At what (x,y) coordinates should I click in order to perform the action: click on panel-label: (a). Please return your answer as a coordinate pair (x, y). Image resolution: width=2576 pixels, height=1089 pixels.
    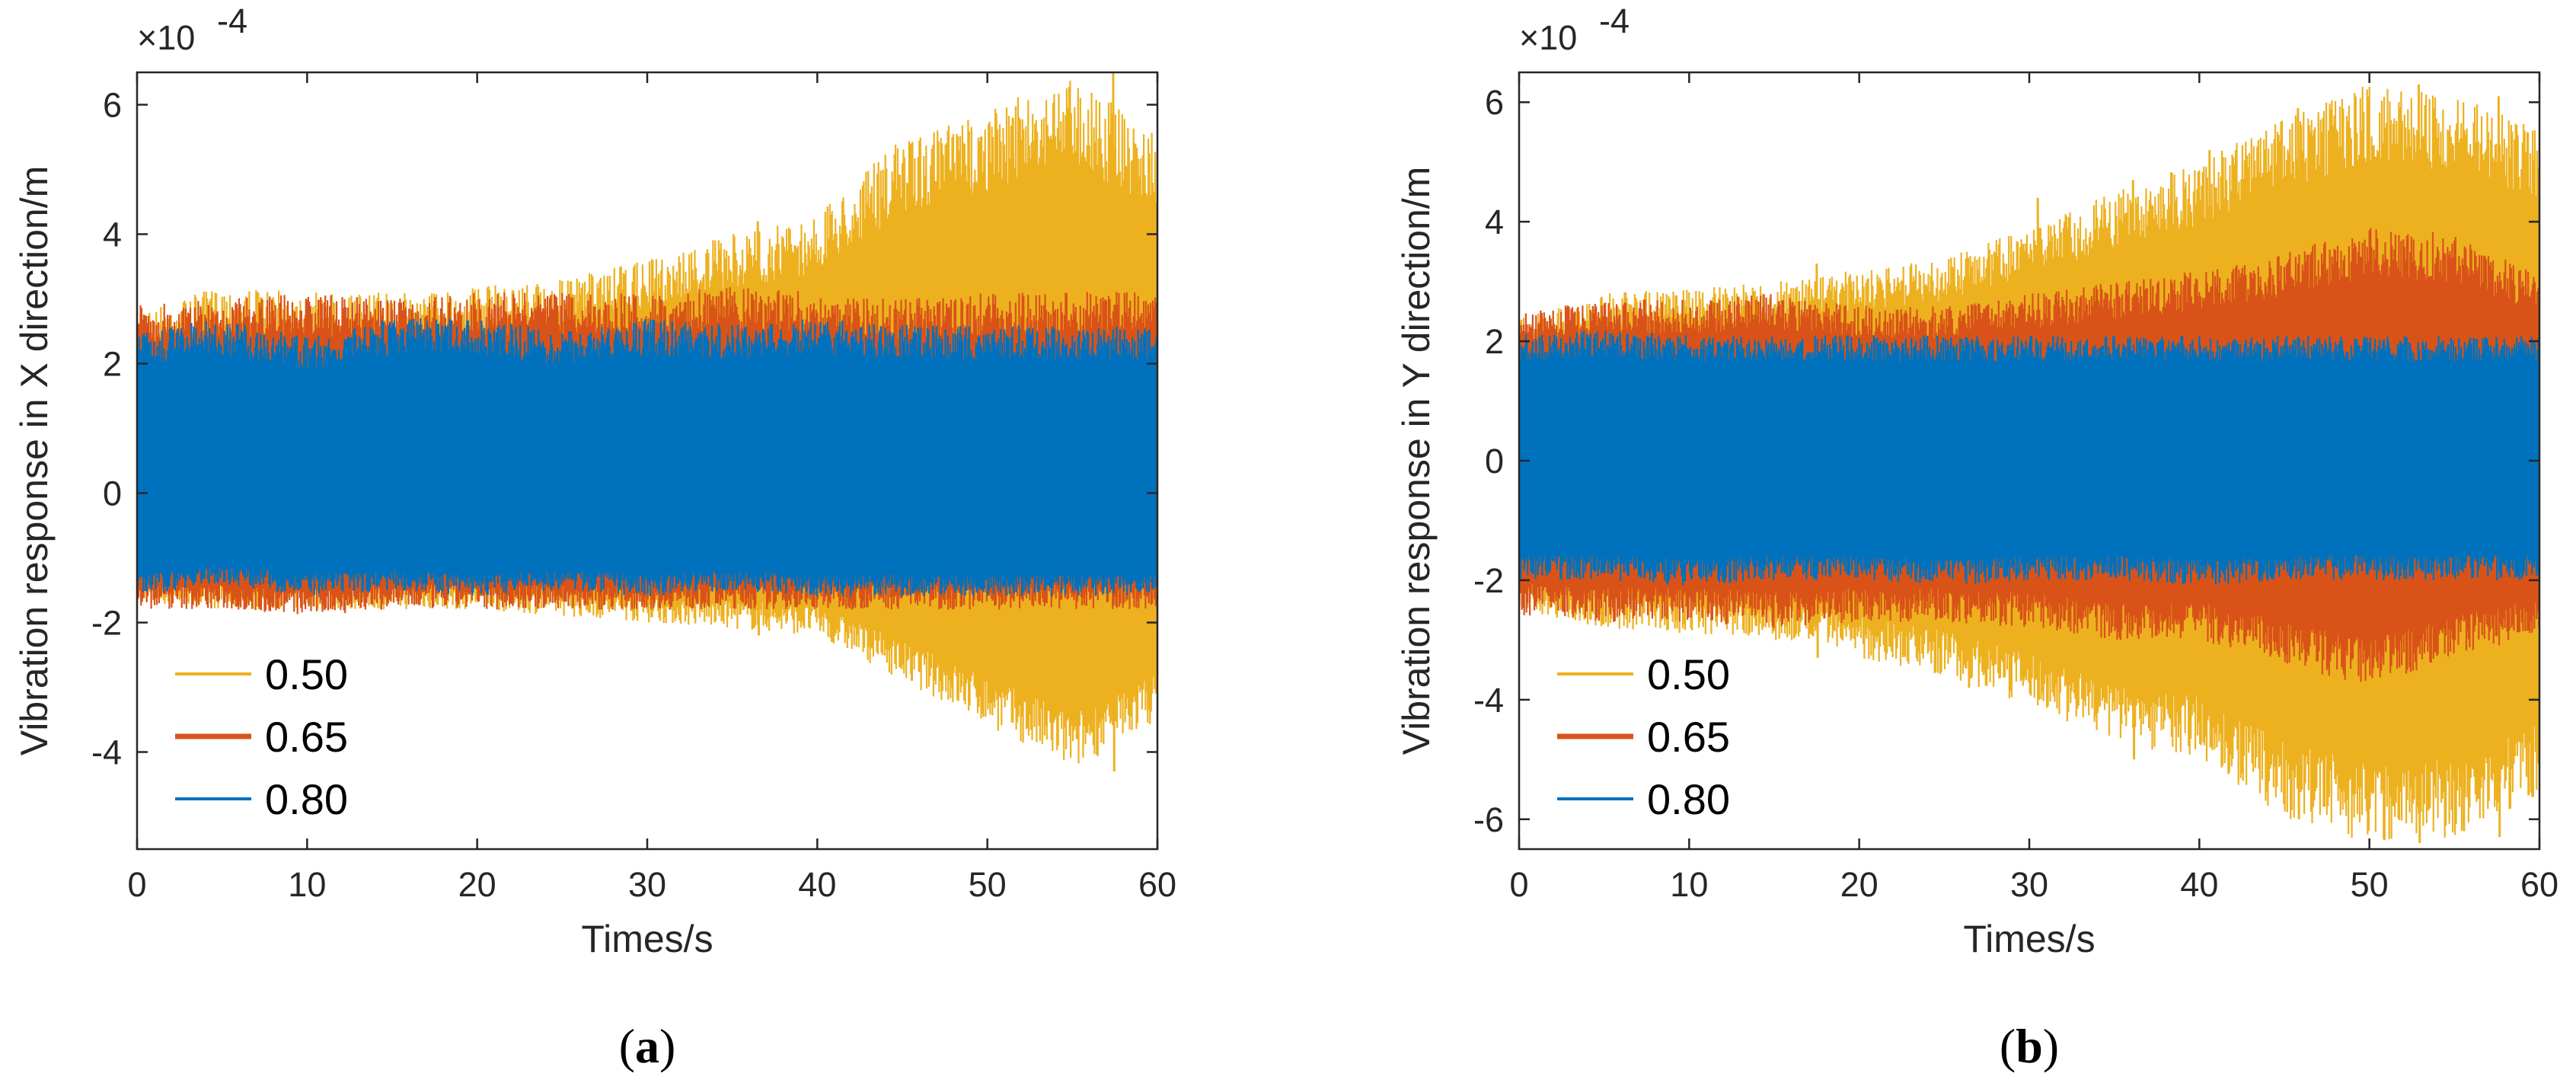
    Looking at the image, I should click on (647, 1046).